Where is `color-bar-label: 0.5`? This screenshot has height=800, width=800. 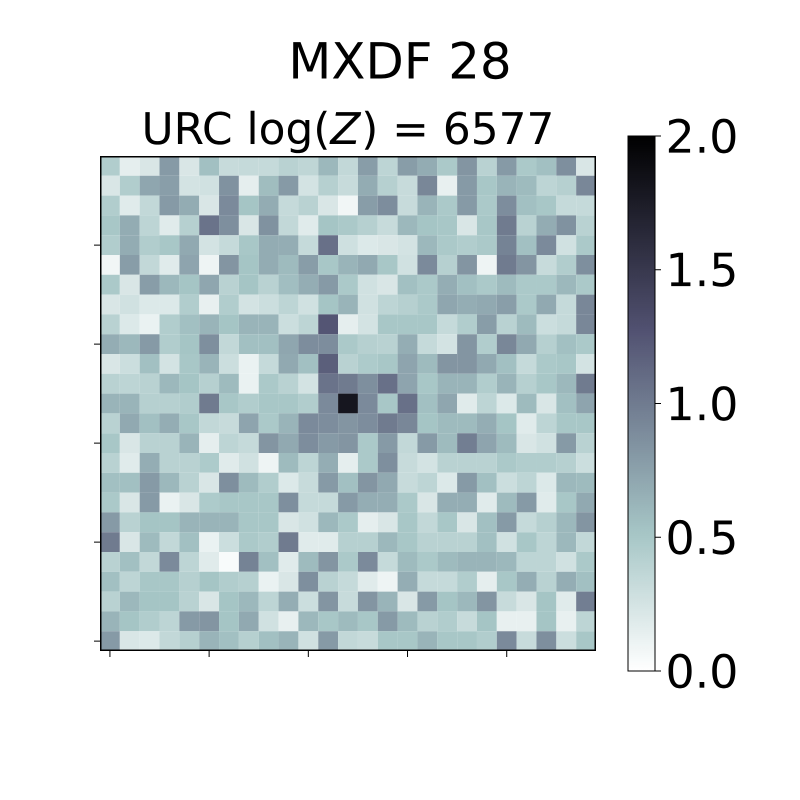
color-bar-label: 0.5 is located at coordinates (701, 537).